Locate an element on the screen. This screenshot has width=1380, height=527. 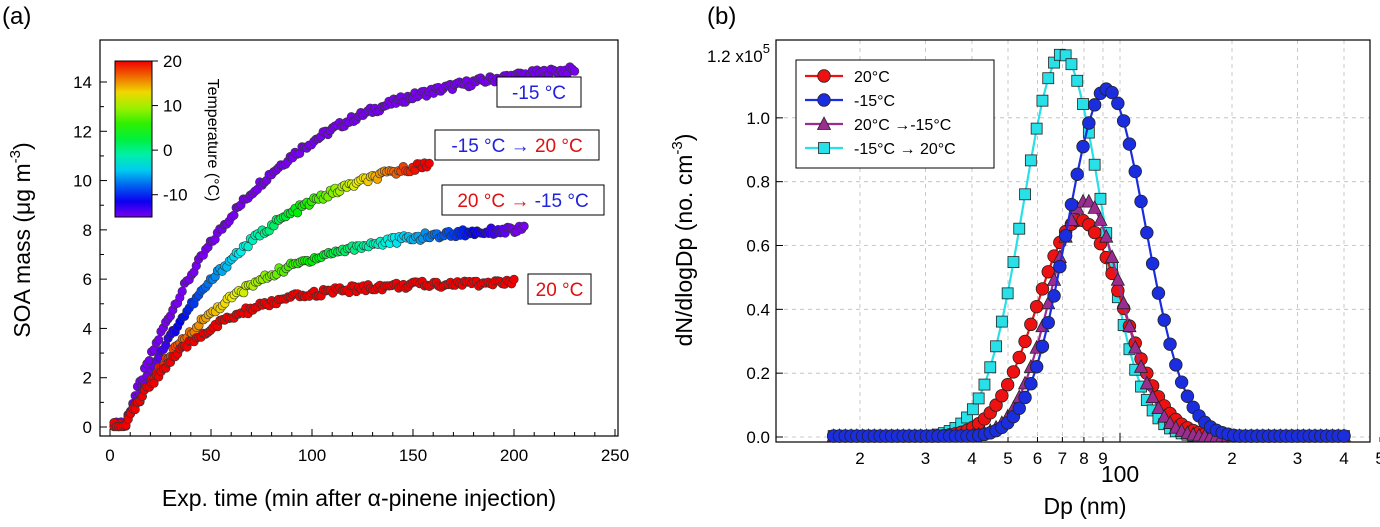
annotation-text: -15 °C → 20 °C is located at coordinates (516, 146).